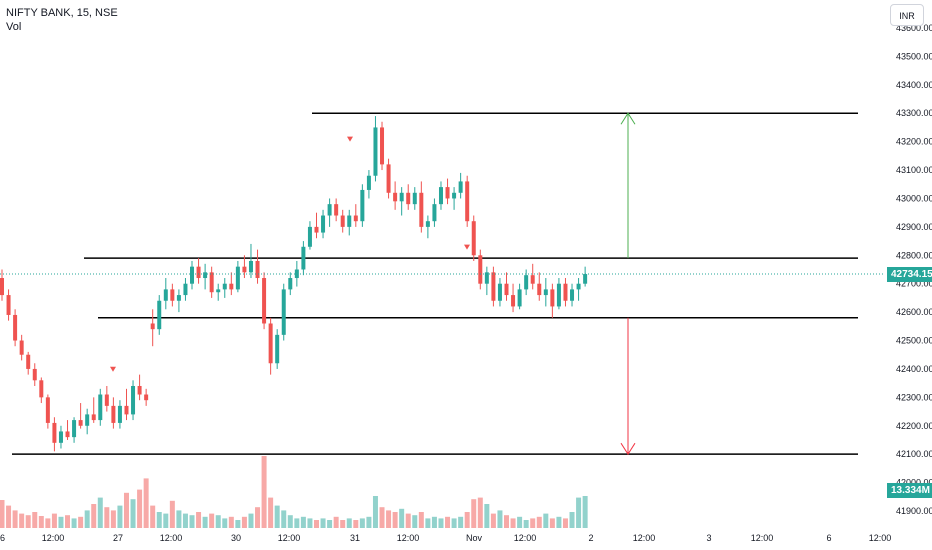 This screenshot has height=550, width=932. Describe the element at coordinates (62, 13) in the screenshot. I see `symbol-title: NIFTY BANK, 15, NSE` at that location.